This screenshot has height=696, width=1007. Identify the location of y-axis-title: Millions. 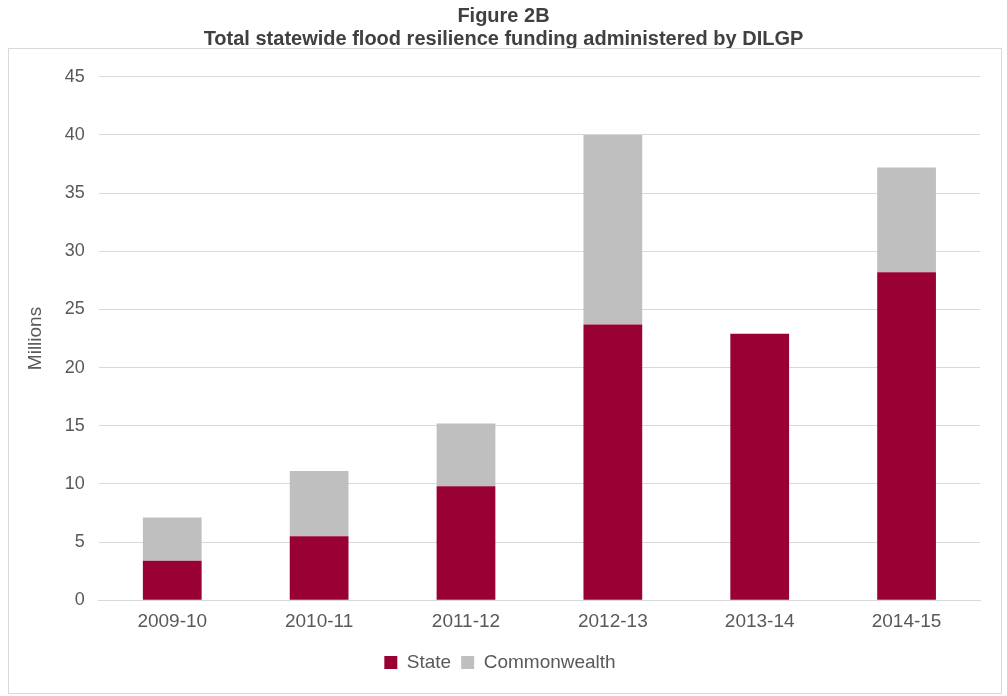
(34, 338).